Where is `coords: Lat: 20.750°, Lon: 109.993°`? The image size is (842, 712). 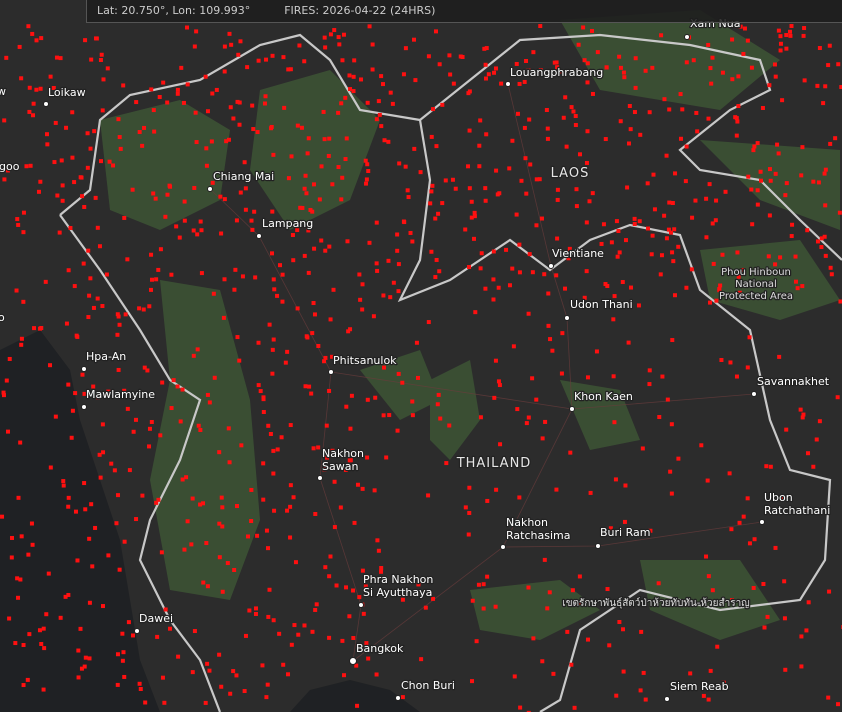 coords: Lat: 20.750°, Lon: 109.993° is located at coordinates (174, 10).